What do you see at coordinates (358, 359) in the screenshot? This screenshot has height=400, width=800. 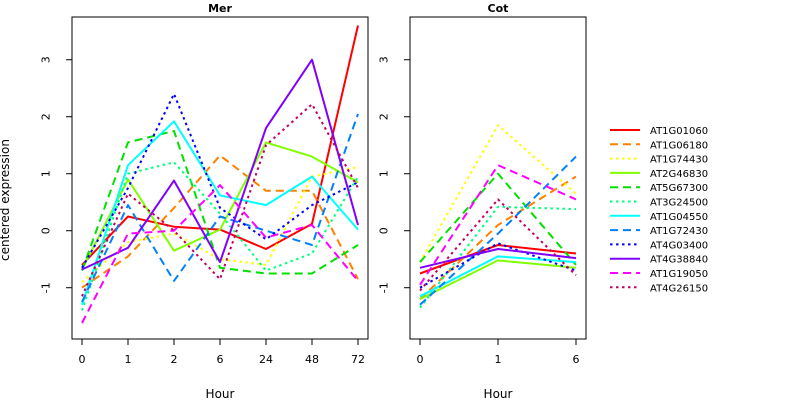 I see `x-tick-label: 72` at bounding box center [358, 359].